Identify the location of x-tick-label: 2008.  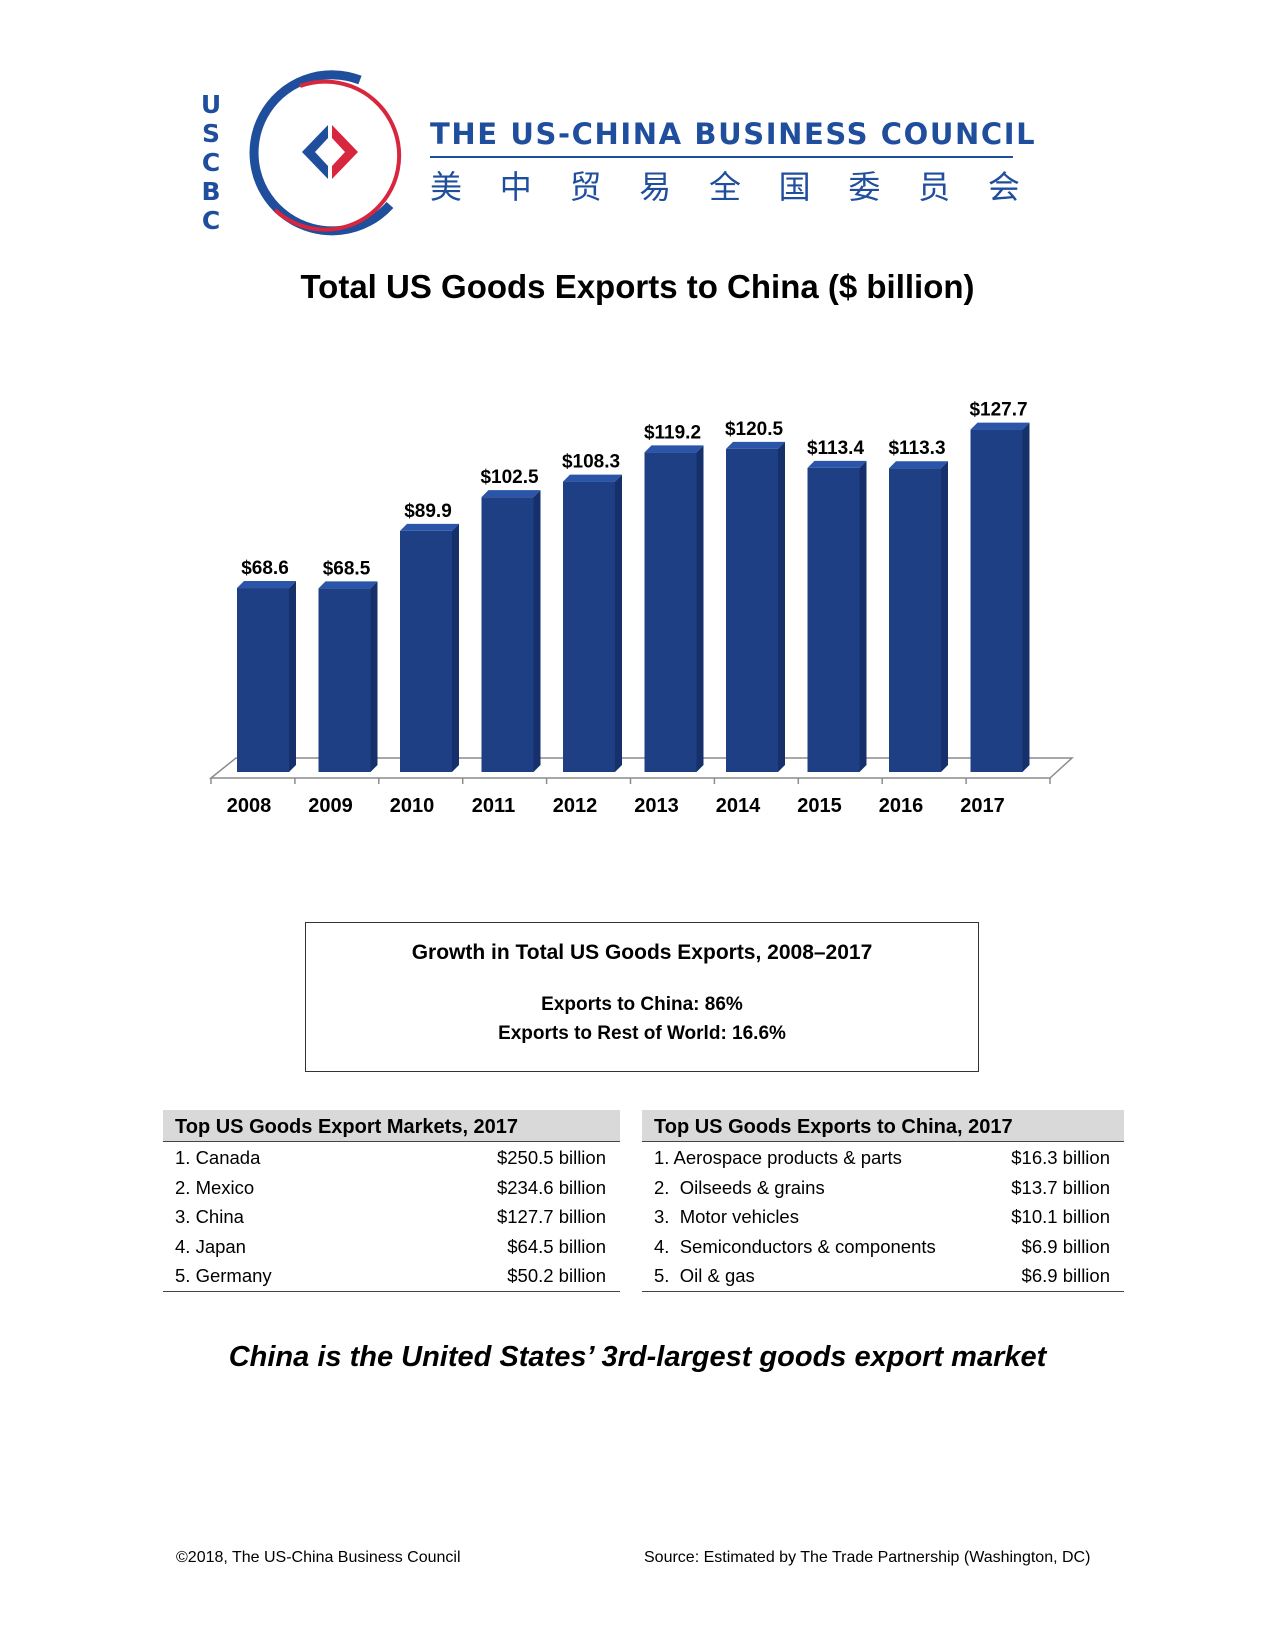
(249, 806).